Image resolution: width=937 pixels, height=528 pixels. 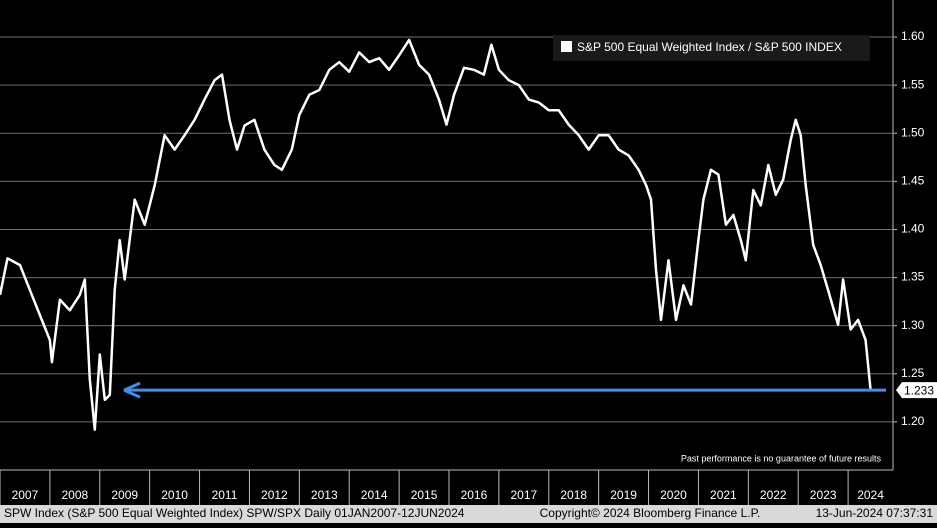 I want to click on x-tick-label: 2024, so click(x=870, y=495).